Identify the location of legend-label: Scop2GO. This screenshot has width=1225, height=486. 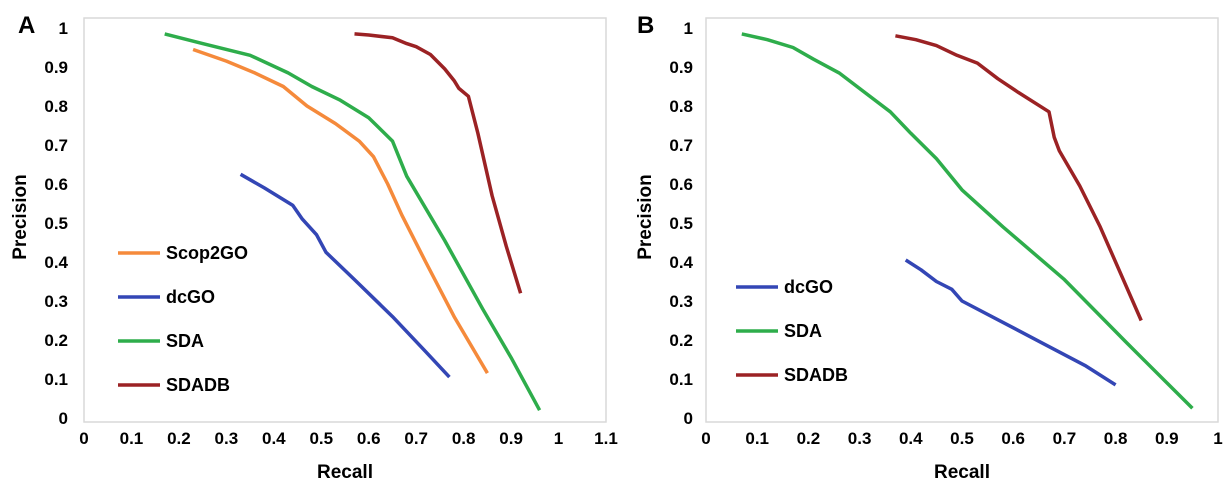
(207, 253).